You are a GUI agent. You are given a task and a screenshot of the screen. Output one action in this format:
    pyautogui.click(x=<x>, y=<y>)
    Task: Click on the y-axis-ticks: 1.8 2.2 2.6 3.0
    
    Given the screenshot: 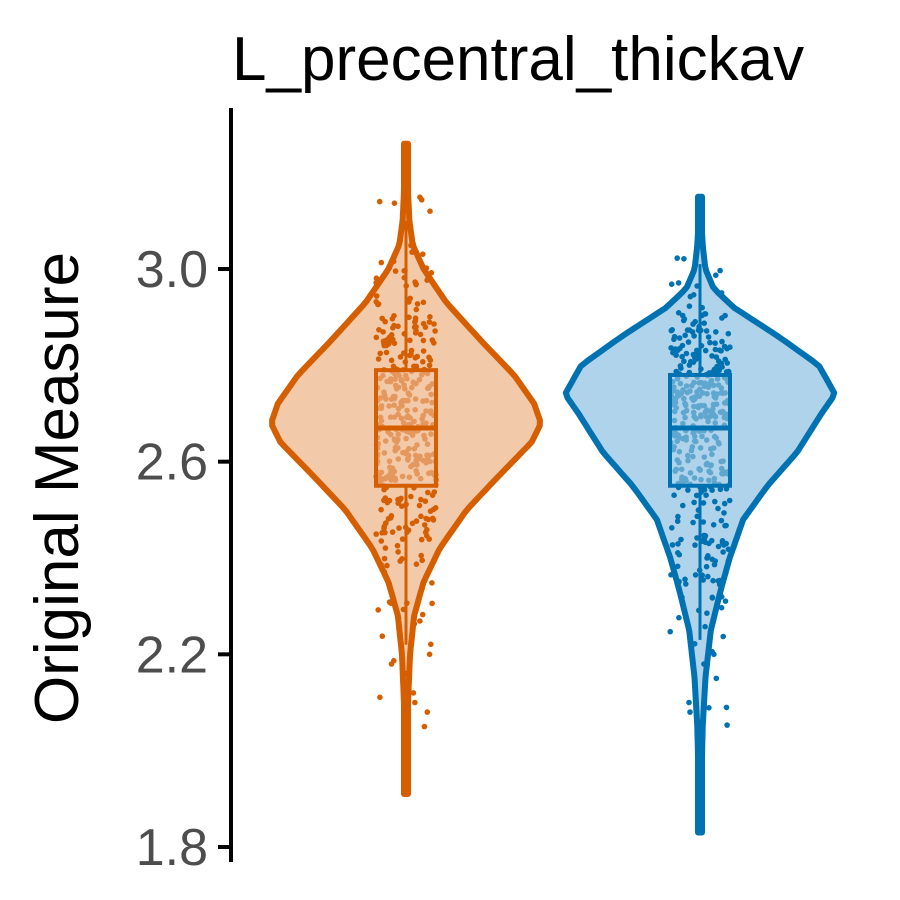 What is the action you would take?
    pyautogui.click(x=183, y=559)
    